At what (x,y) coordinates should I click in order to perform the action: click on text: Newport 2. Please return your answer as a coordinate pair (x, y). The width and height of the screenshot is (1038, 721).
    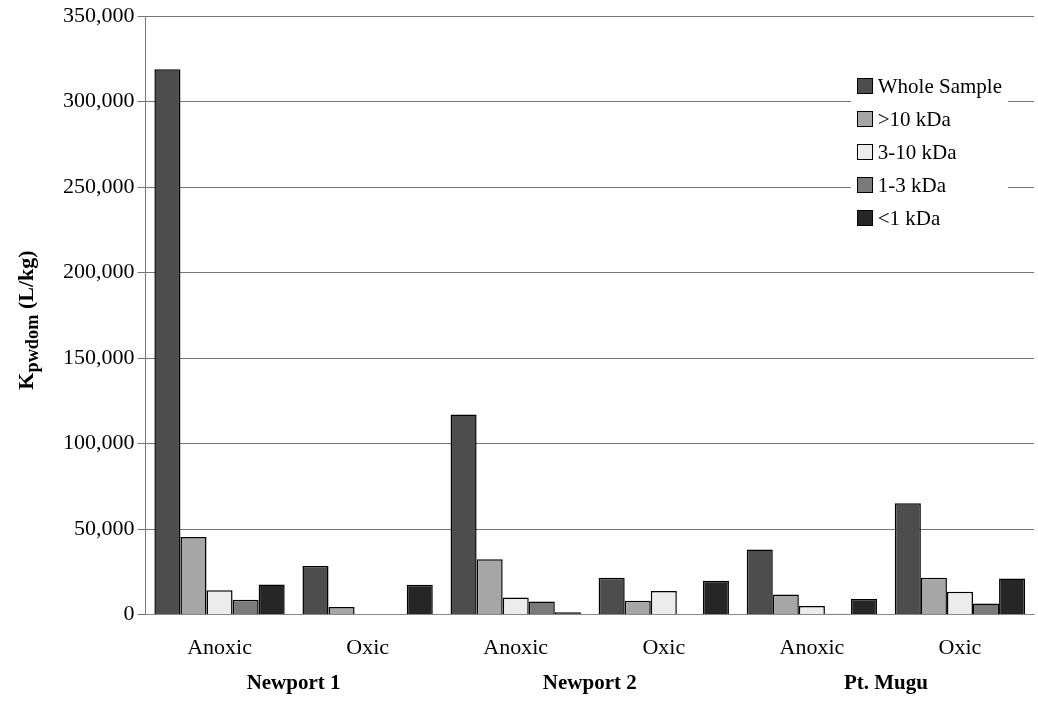
    Looking at the image, I should click on (589, 681).